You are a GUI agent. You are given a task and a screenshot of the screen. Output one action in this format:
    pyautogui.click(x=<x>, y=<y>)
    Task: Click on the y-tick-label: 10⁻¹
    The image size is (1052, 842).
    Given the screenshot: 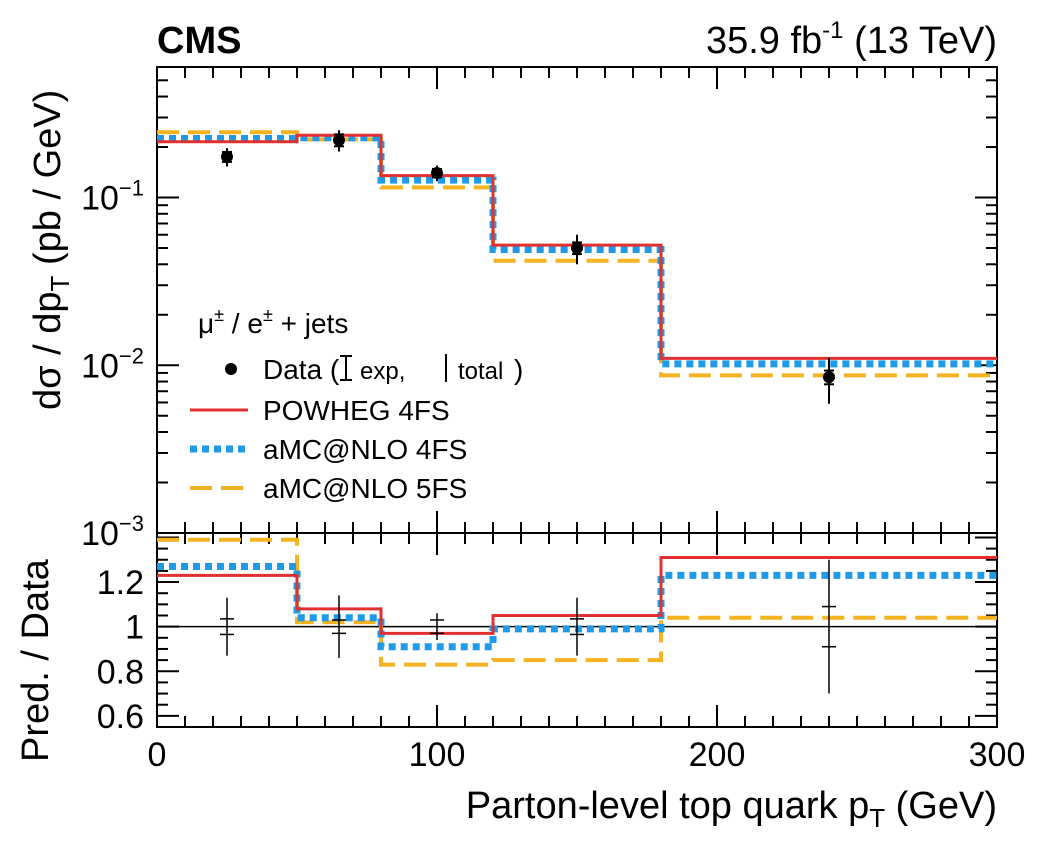 What is the action you would take?
    pyautogui.click(x=112, y=197)
    